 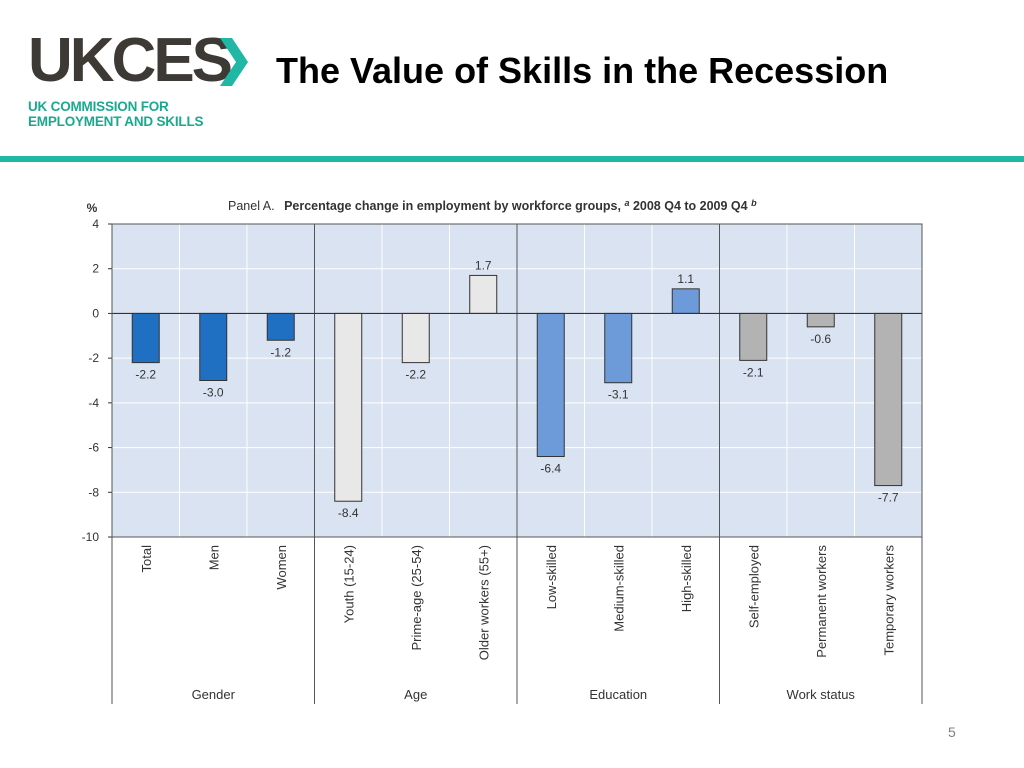 I want to click on data-label: -3.0, so click(x=213, y=393).